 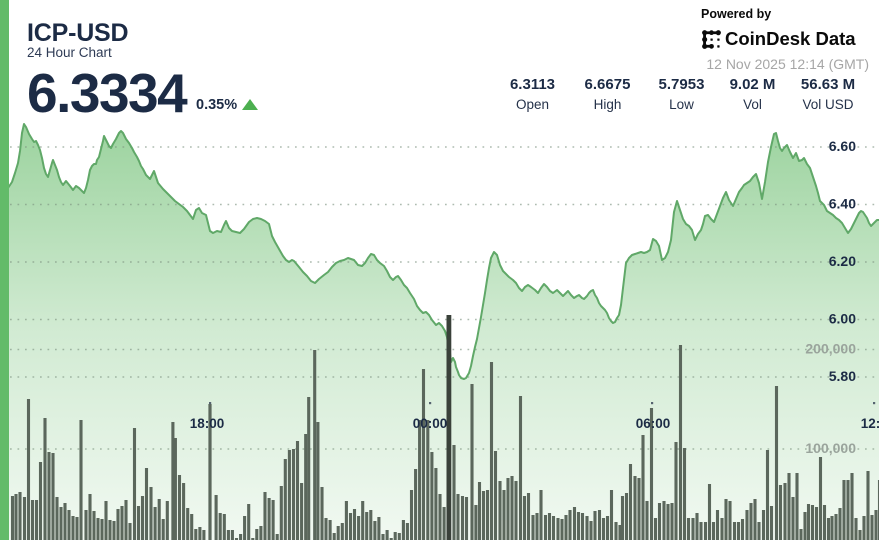 I want to click on svg-text: 200,000, so click(x=830, y=349).